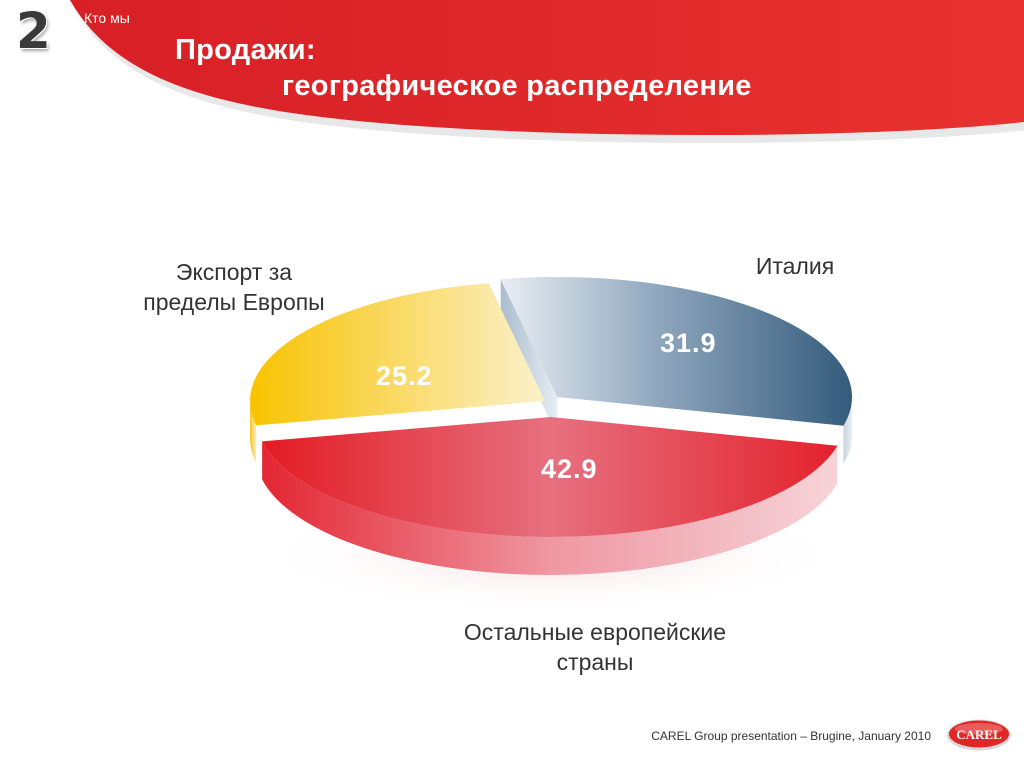 The width and height of the screenshot is (1024, 768). What do you see at coordinates (33, 31) in the screenshot?
I see `slide-number: 2` at bounding box center [33, 31].